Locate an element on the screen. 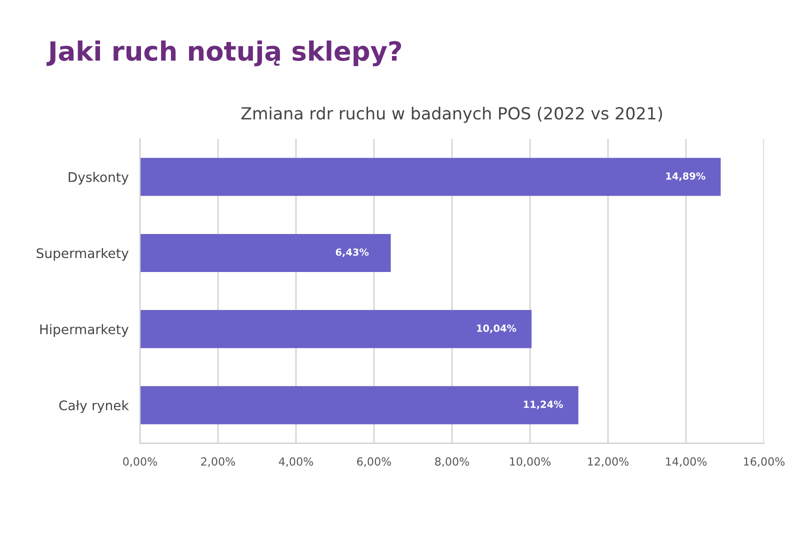 The height and width of the screenshot is (534, 800). x-tick-label: 10,00% is located at coordinates (530, 462).